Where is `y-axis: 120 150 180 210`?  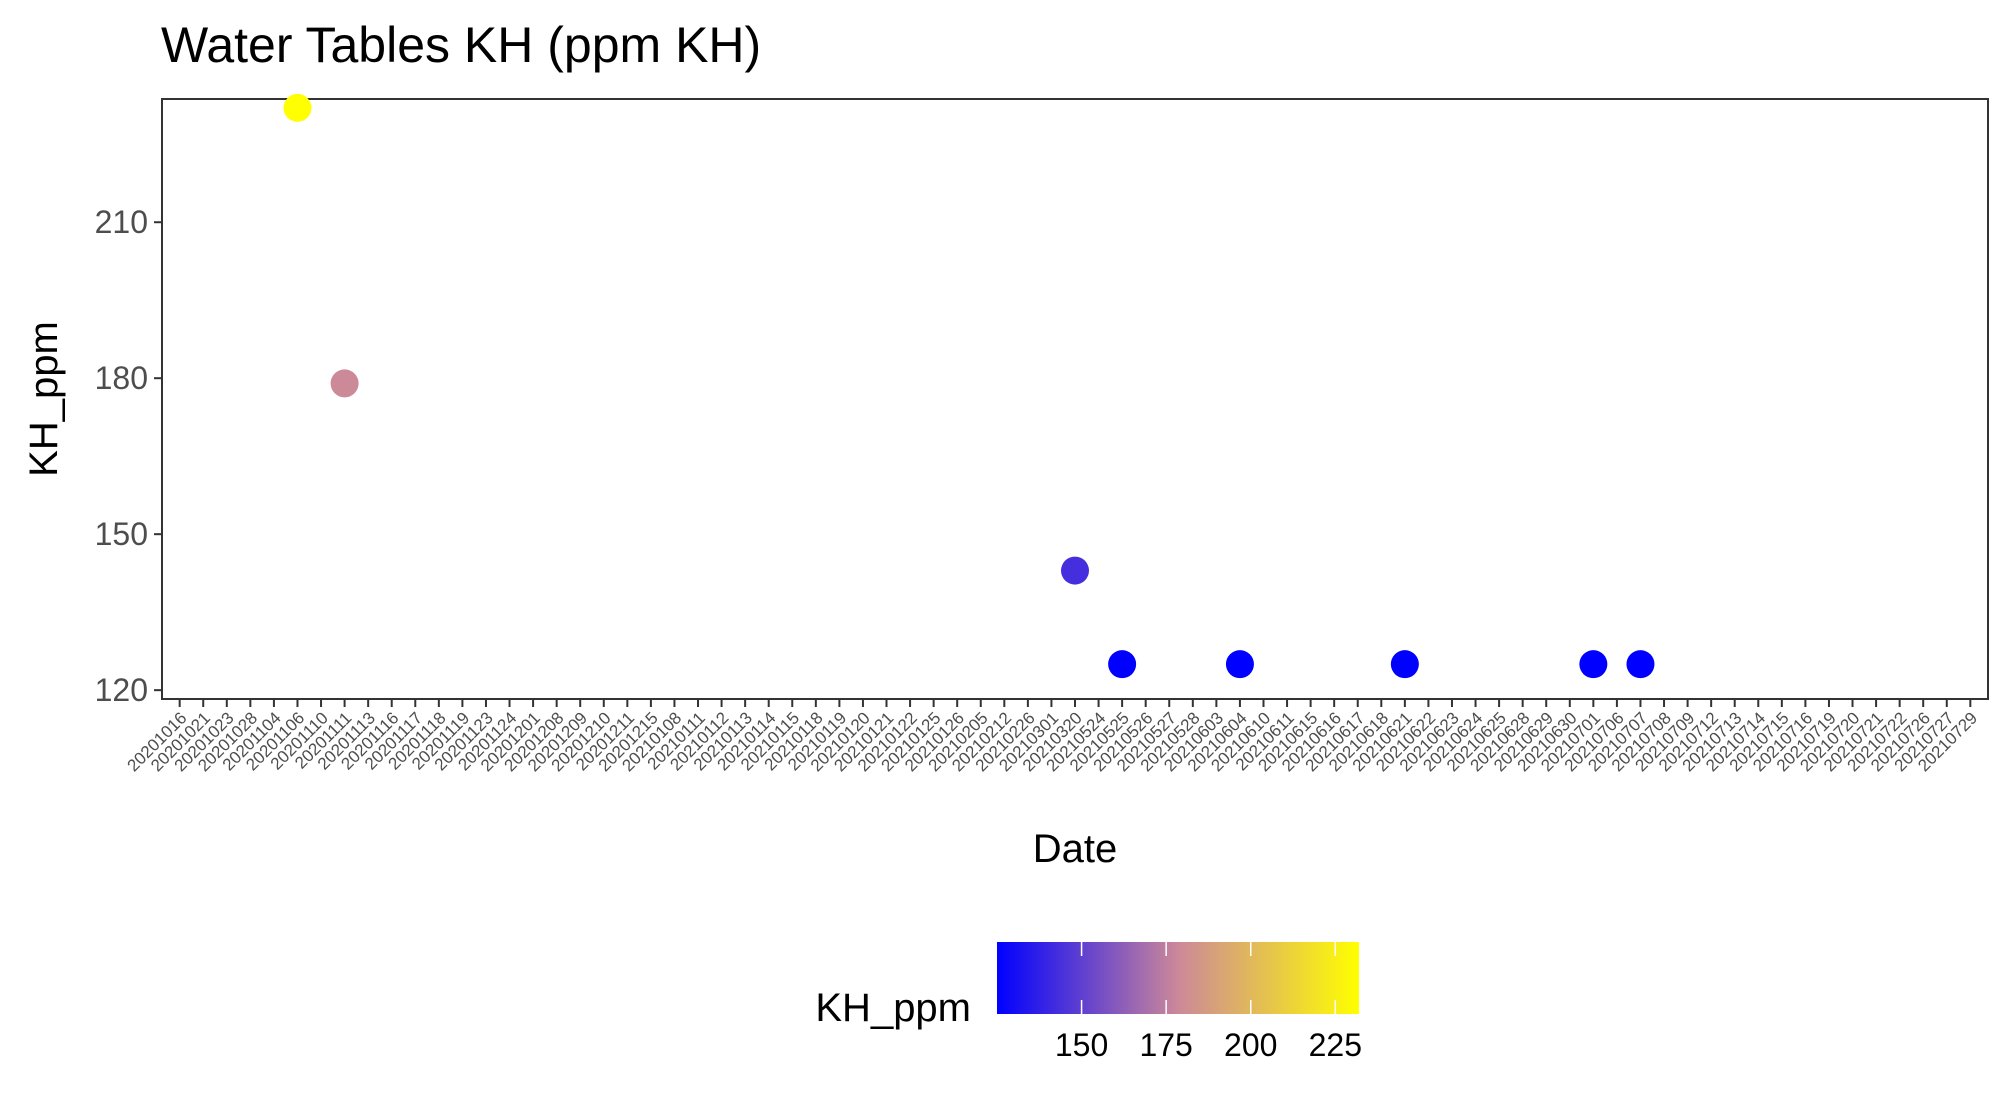 y-axis: 120 150 180 210 is located at coordinates (128, 456).